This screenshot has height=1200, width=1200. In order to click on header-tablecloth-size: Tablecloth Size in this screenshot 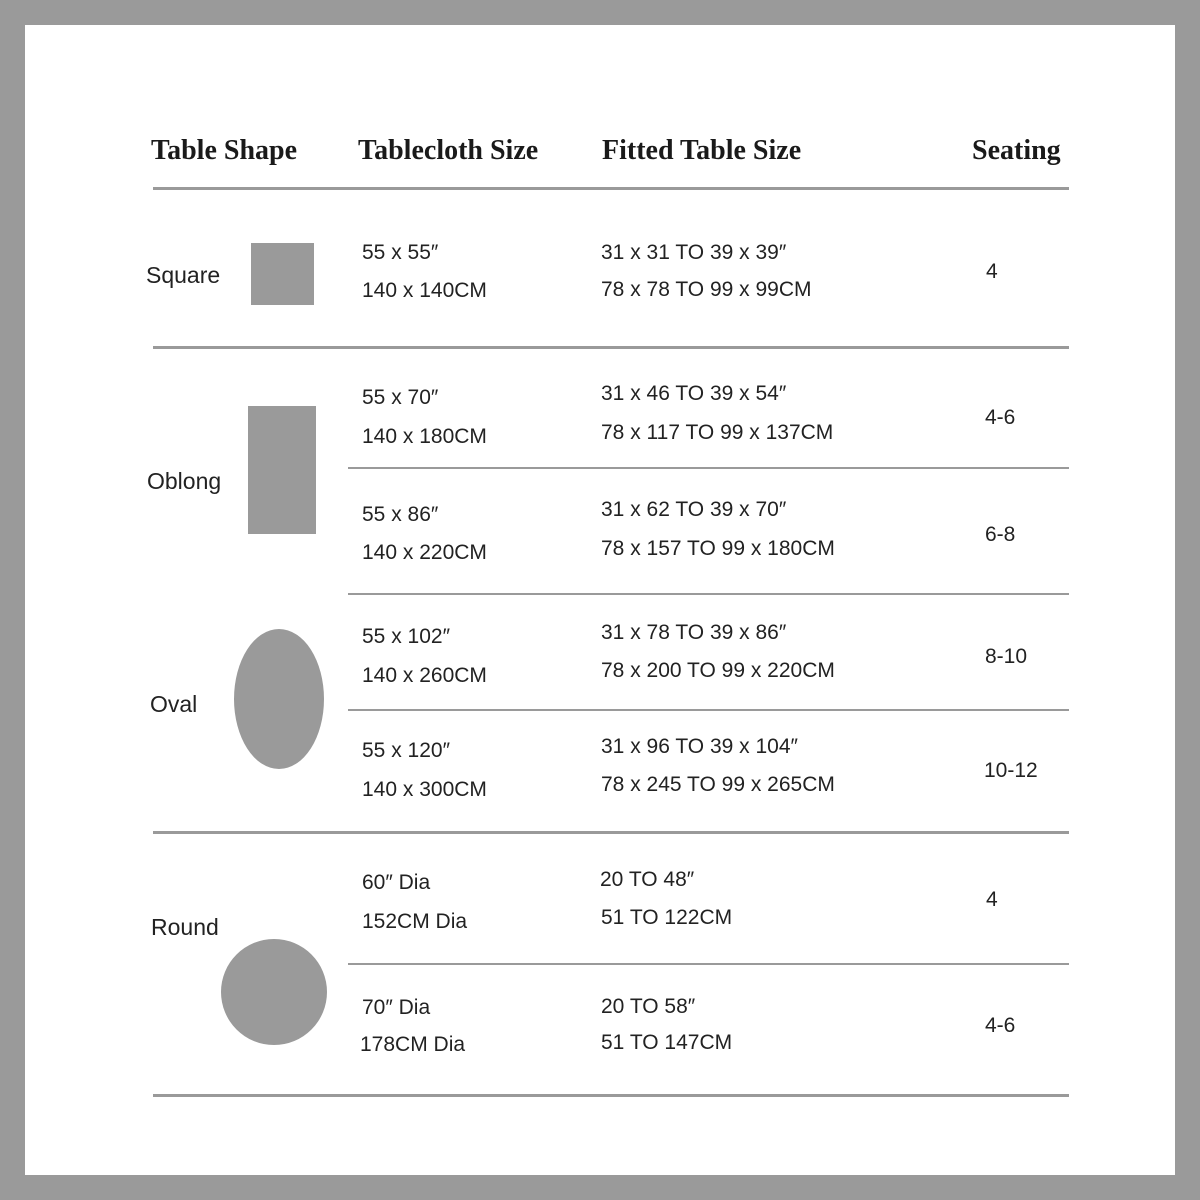, I will do `click(448, 150)`.